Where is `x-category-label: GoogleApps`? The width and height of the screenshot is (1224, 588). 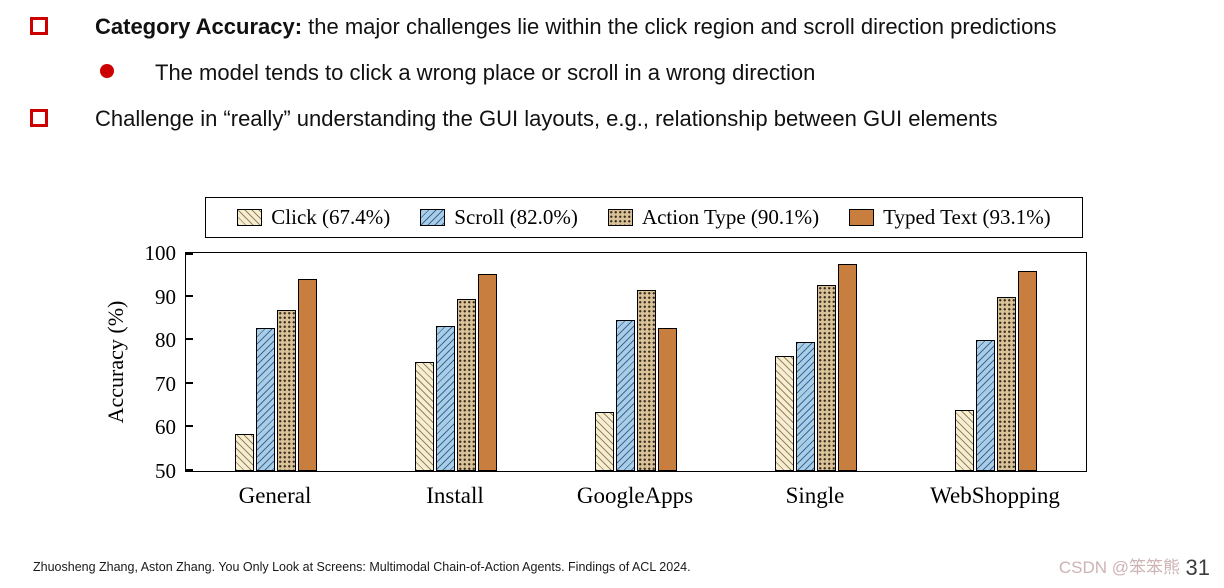
x-category-label: GoogleApps is located at coordinates (635, 495).